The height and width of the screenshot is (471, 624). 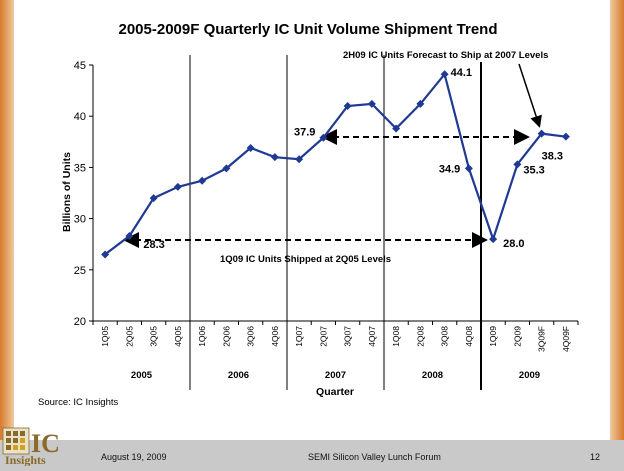 What do you see at coordinates (513, 244) in the screenshot?
I see `data-label: 28.0` at bounding box center [513, 244].